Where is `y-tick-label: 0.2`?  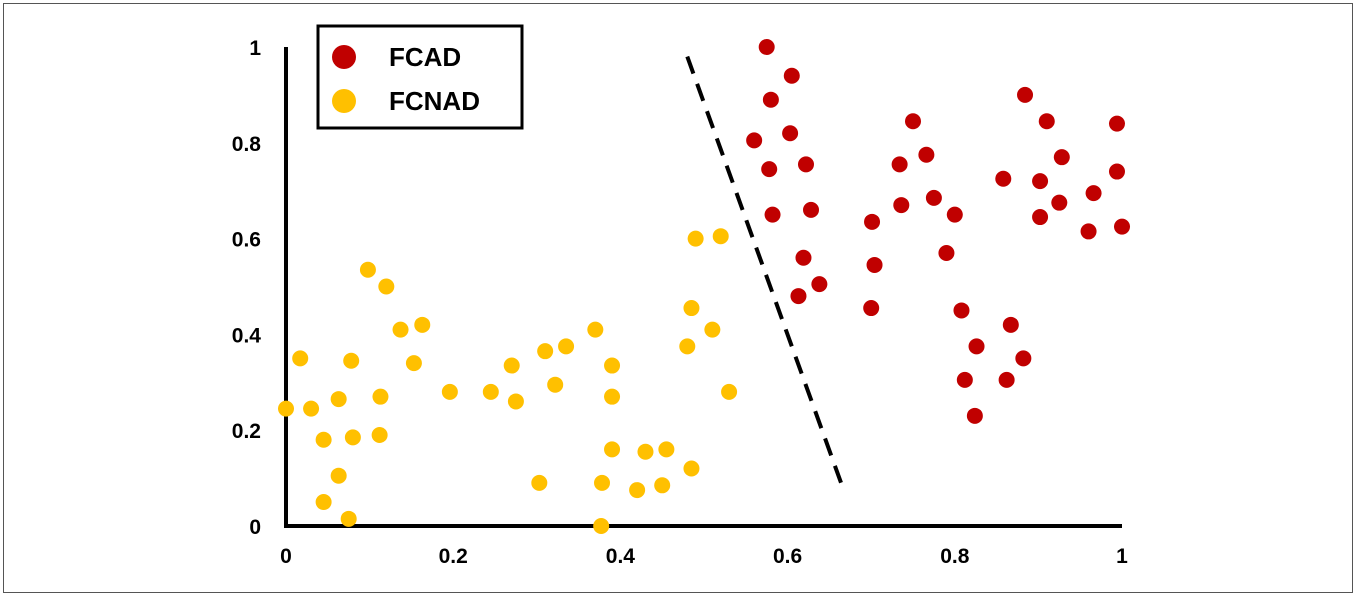 y-tick-label: 0.2 is located at coordinates (246, 431).